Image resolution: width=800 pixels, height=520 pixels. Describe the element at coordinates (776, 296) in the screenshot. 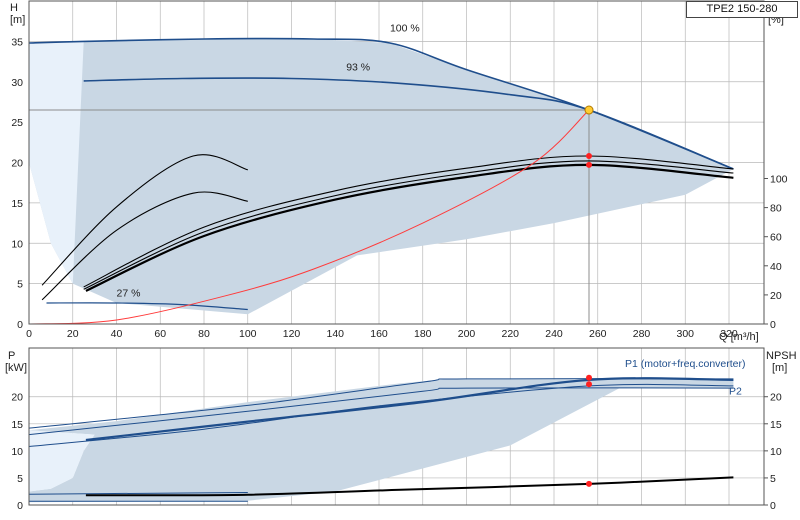

I see `top-y2-tick-20: 20` at that location.